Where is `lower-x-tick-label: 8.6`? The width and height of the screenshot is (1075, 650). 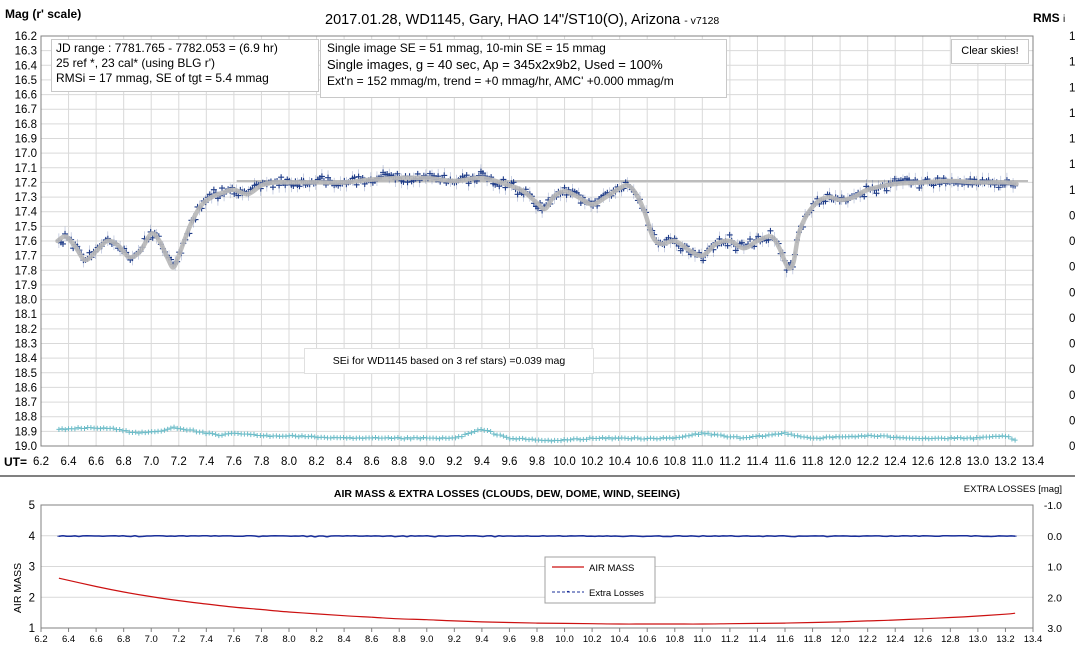
lower-x-tick-label: 8.6 is located at coordinates (371, 639).